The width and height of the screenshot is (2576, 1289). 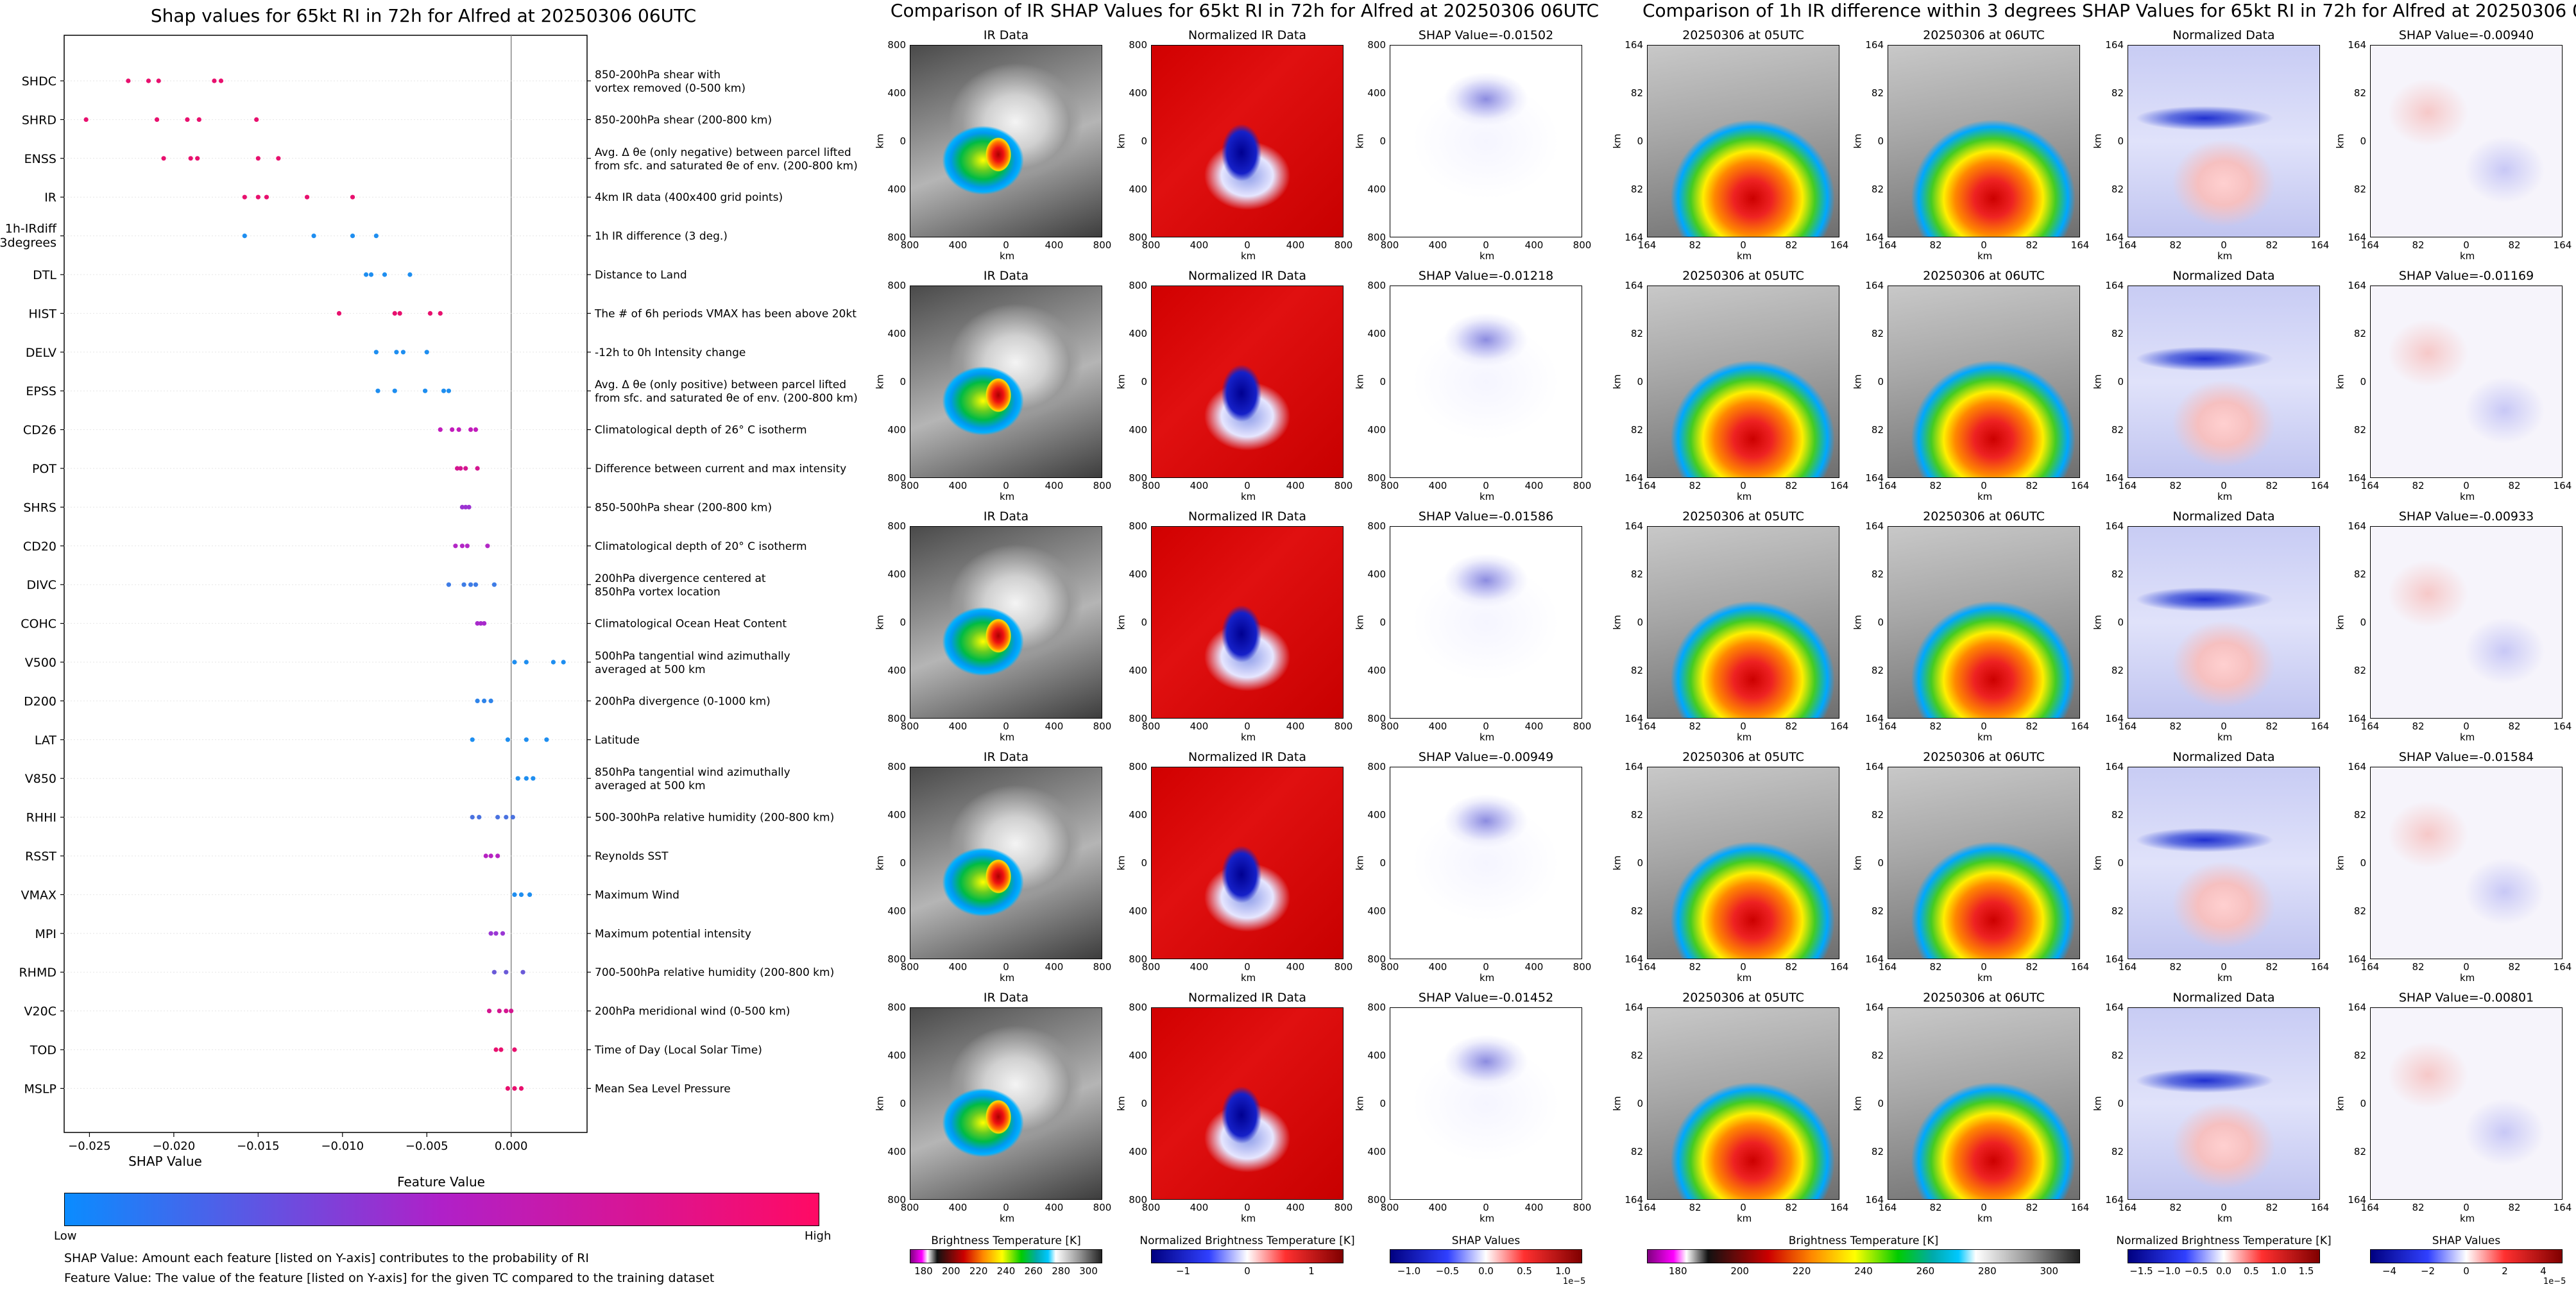 I want to click on feature-description-label: Climatological depth of 20° C isotherm, so click(x=701, y=546).